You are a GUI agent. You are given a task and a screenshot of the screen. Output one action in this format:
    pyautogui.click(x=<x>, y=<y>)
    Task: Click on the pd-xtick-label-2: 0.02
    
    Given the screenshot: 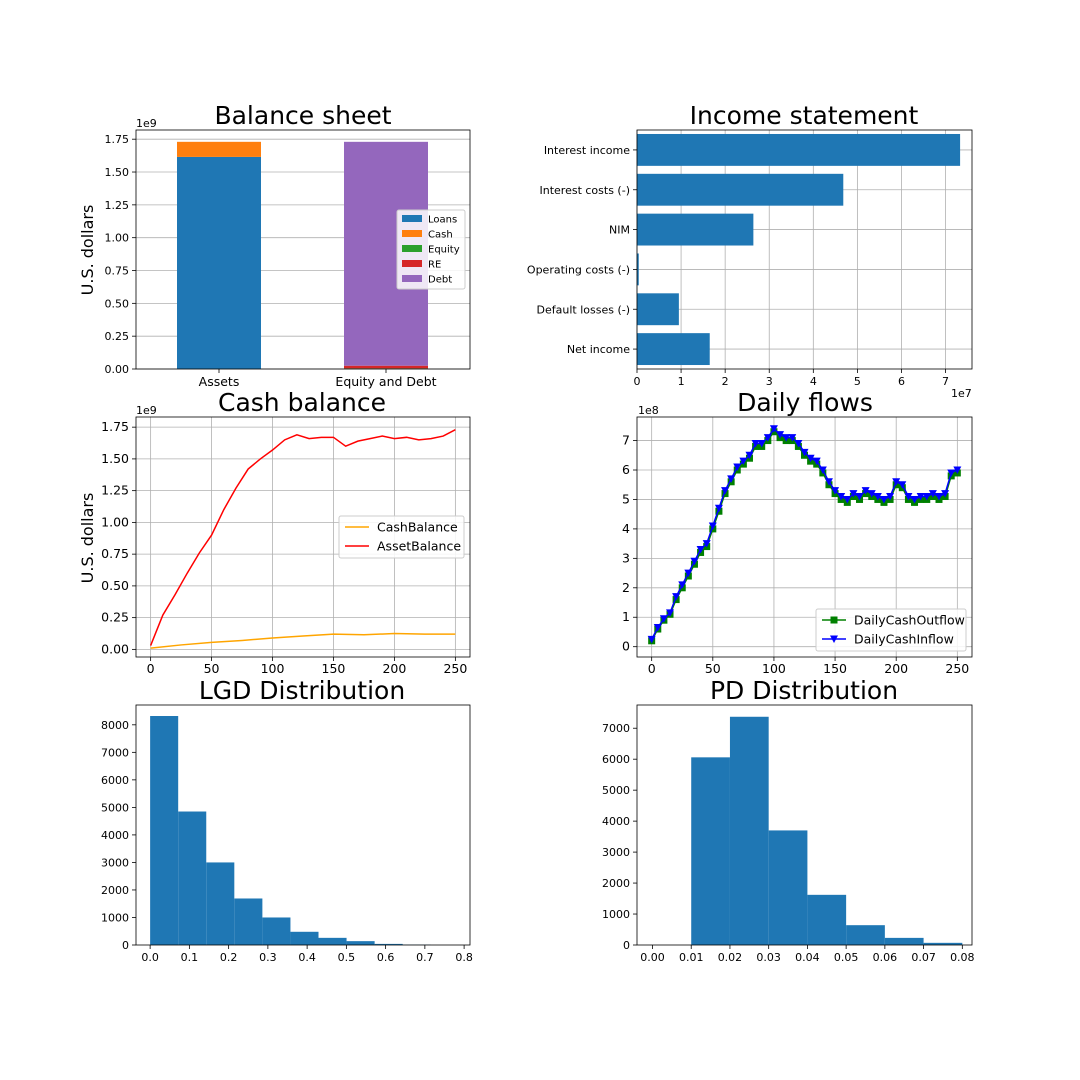 What is the action you would take?
    pyautogui.click(x=730, y=957)
    